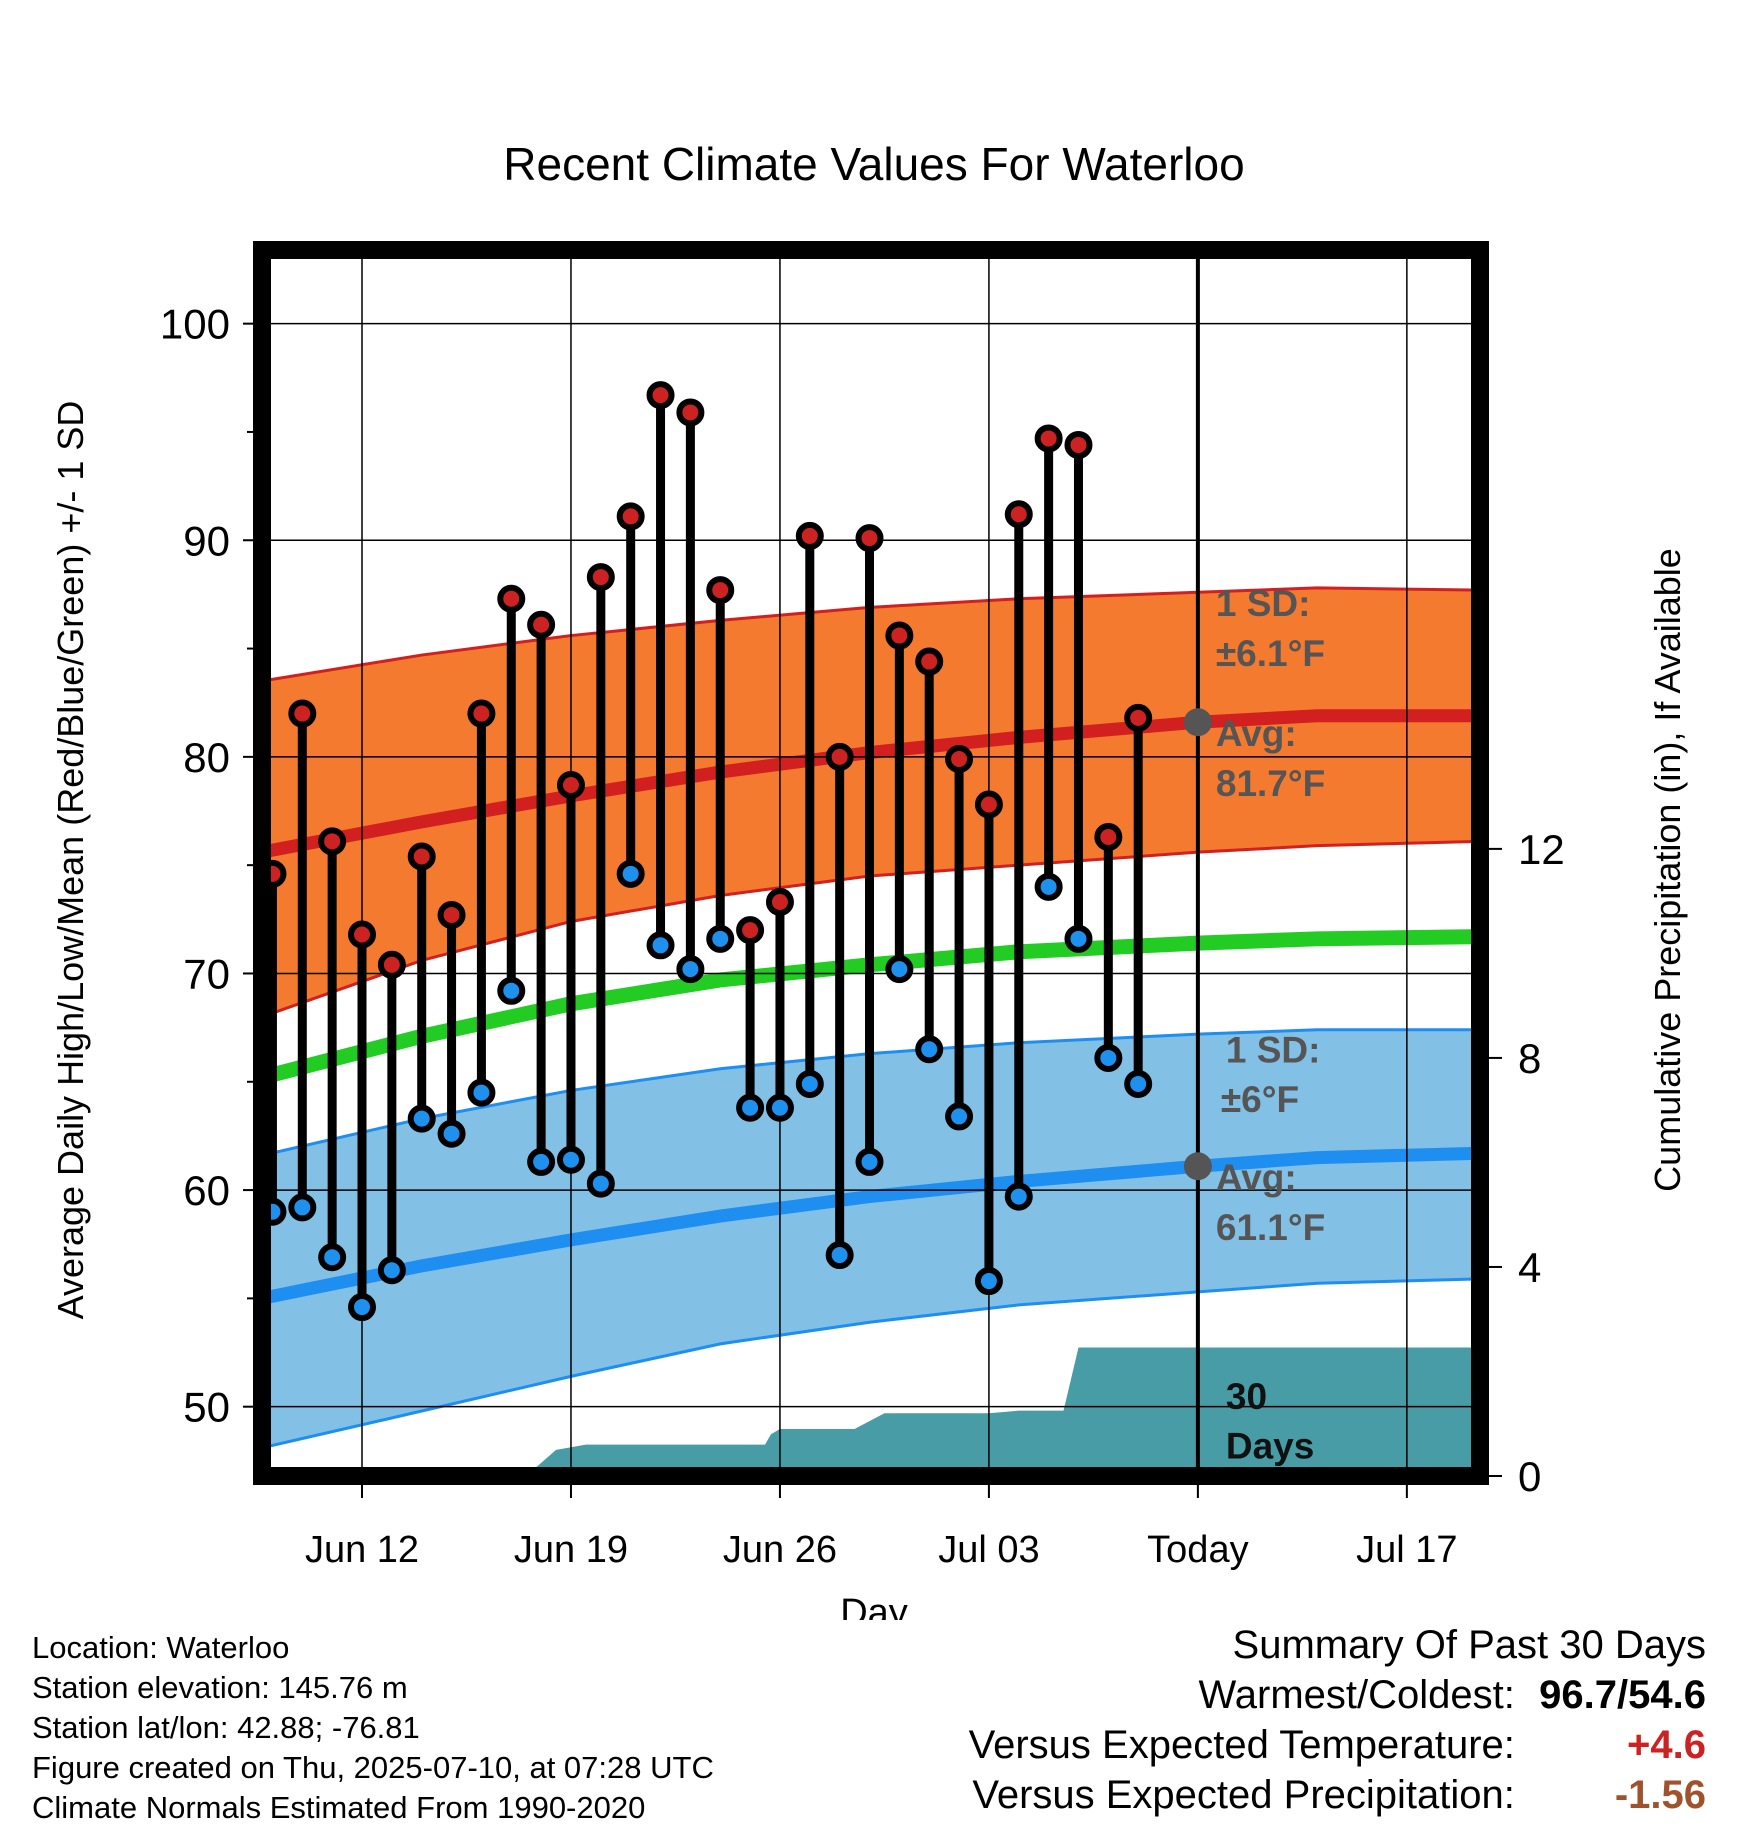 This screenshot has height=1828, width=1748. Describe the element at coordinates (1270, 783) in the screenshot. I see `high-avg-value: 81.7°F` at that location.